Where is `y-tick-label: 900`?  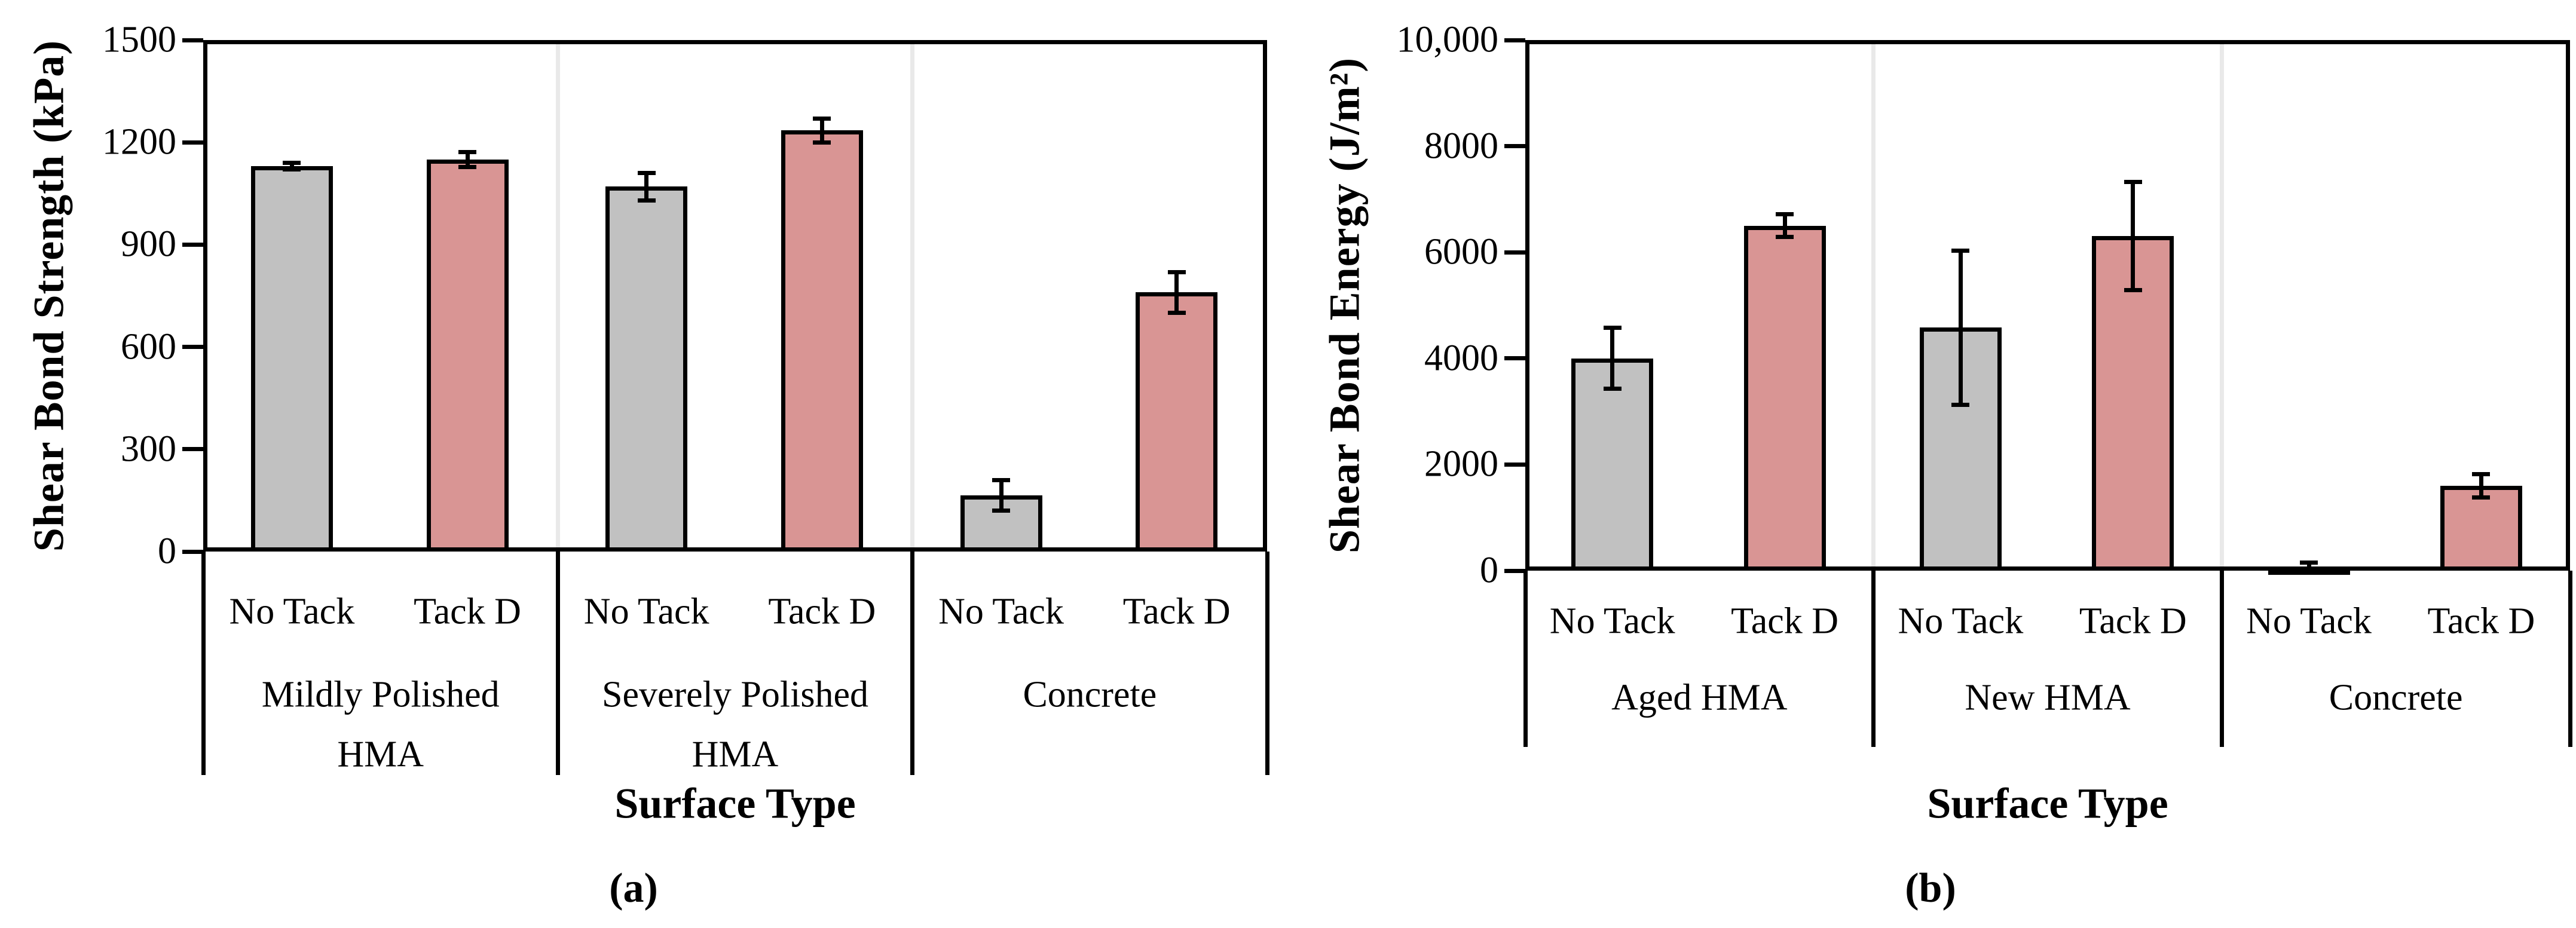
y-tick-label: 900 is located at coordinates (148, 244).